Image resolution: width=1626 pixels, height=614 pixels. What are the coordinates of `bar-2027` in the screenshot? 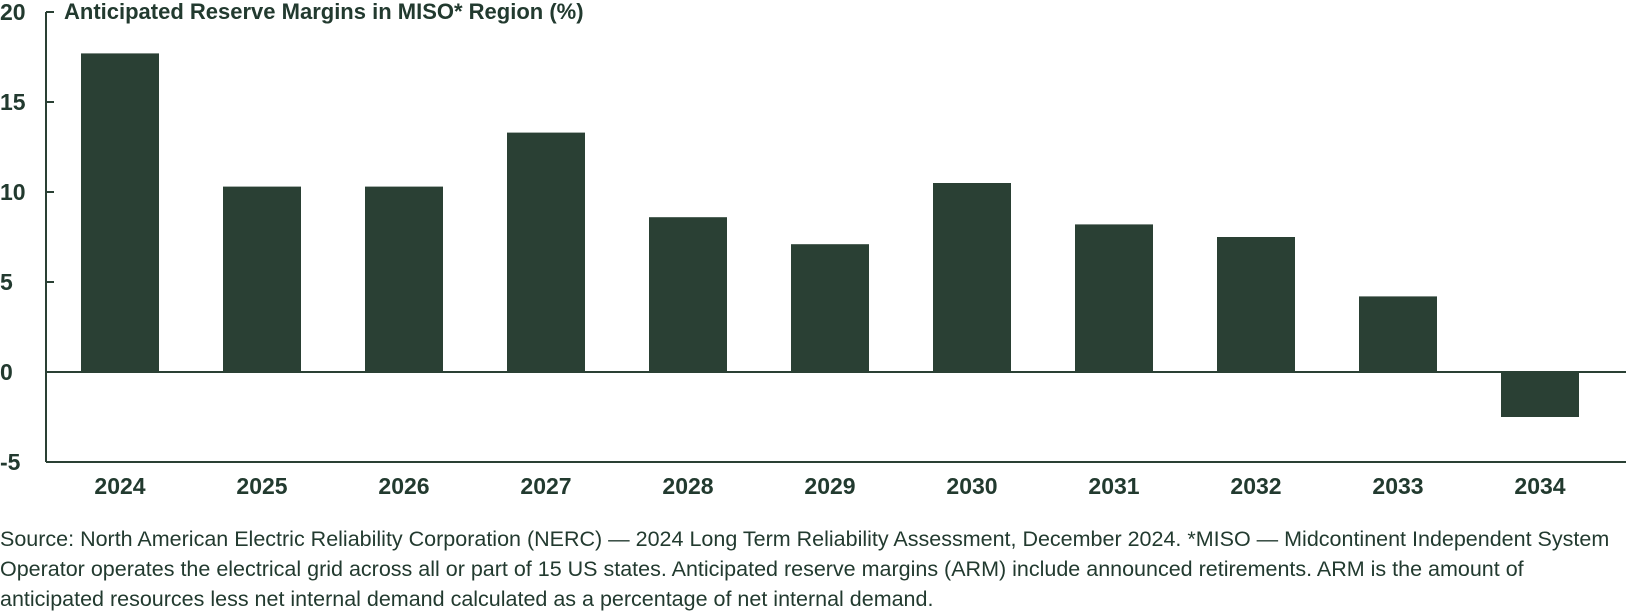 It's located at (546, 252).